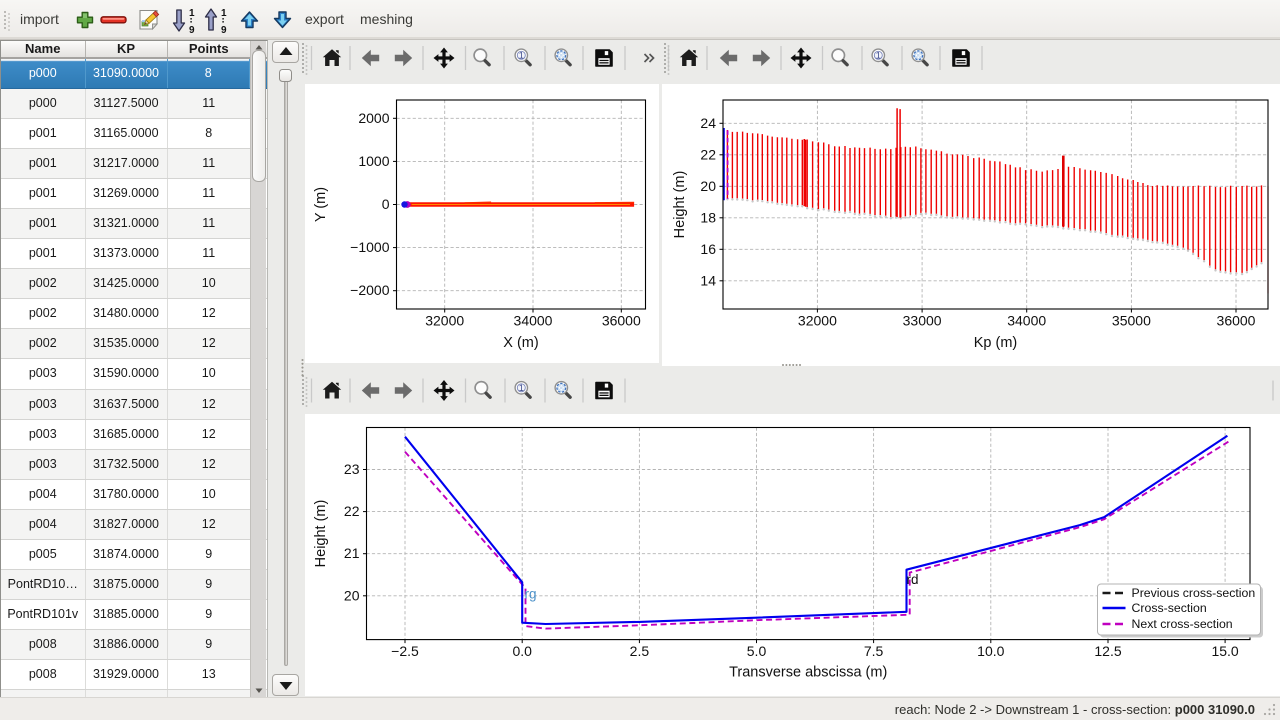 The width and height of the screenshot is (1280, 720). Describe the element at coordinates (522, 651) in the screenshot. I see `svg-text: 0.0` at that location.